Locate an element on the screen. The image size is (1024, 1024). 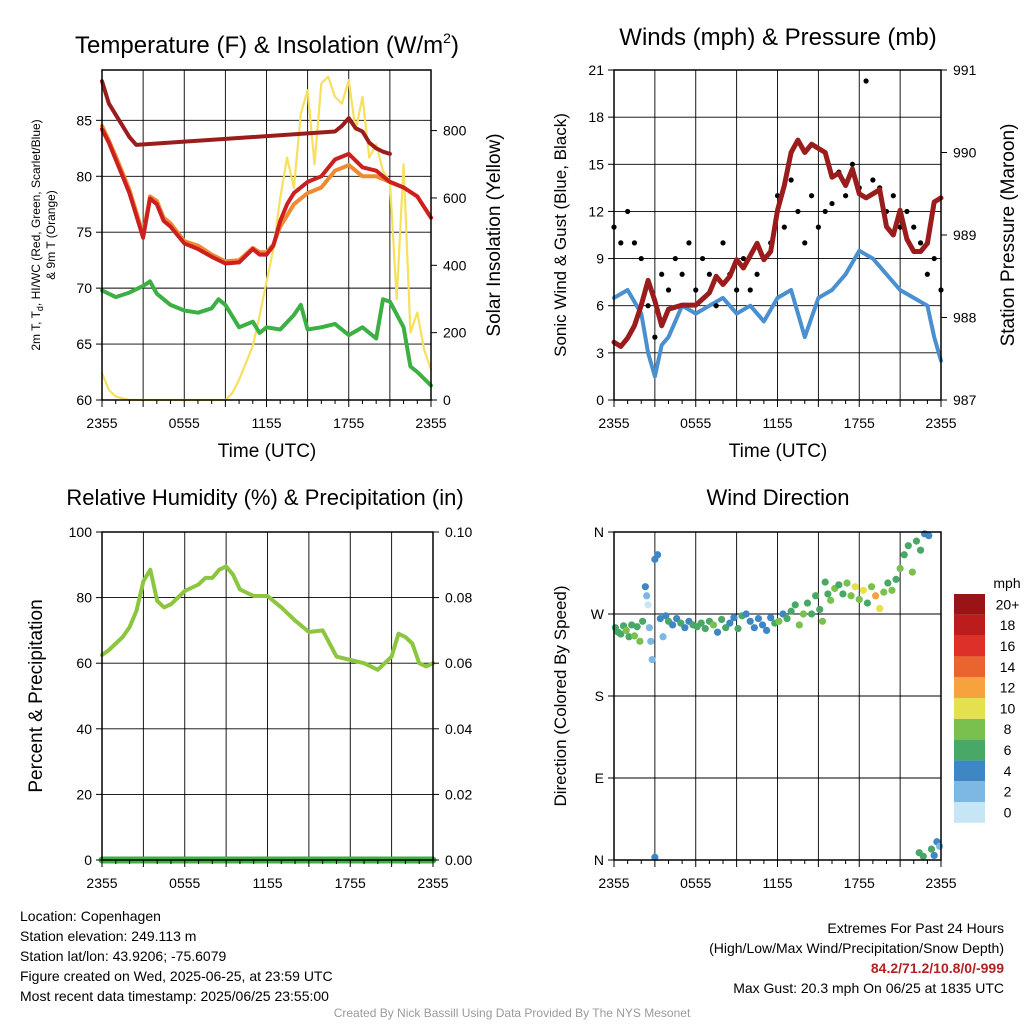
winds-y-tick-label: 15 is located at coordinates (596, 164).